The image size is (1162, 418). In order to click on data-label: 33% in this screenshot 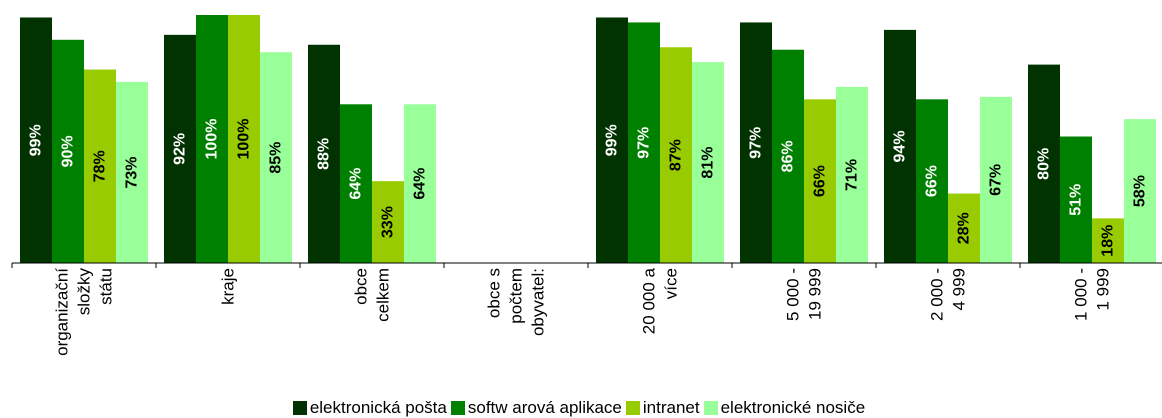, I will do `click(388, 222)`.